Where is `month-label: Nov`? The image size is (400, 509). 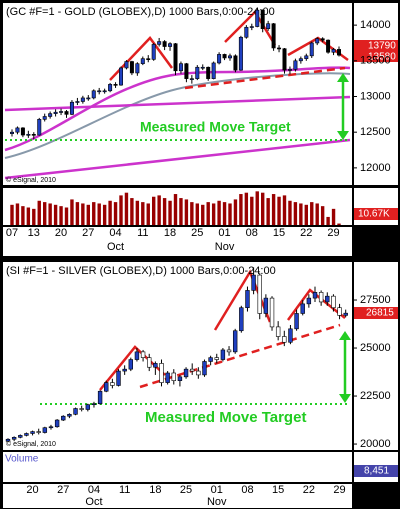 month-label: Nov is located at coordinates (217, 502).